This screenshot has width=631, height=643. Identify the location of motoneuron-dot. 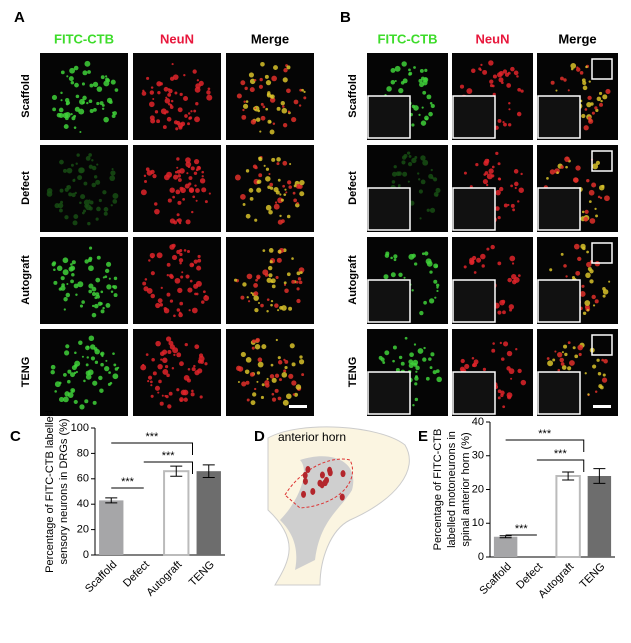
(305, 475).